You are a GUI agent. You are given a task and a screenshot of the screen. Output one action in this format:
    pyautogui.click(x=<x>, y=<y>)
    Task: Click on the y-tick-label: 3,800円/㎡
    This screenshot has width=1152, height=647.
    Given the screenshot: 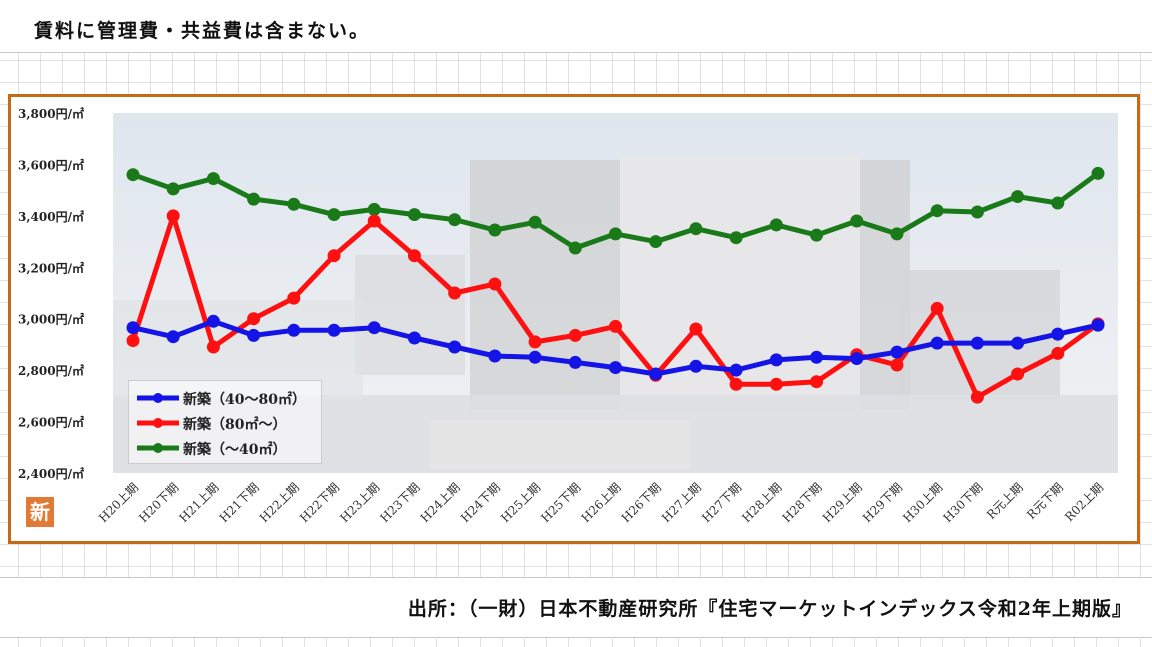 What is the action you would take?
    pyautogui.click(x=51, y=113)
    